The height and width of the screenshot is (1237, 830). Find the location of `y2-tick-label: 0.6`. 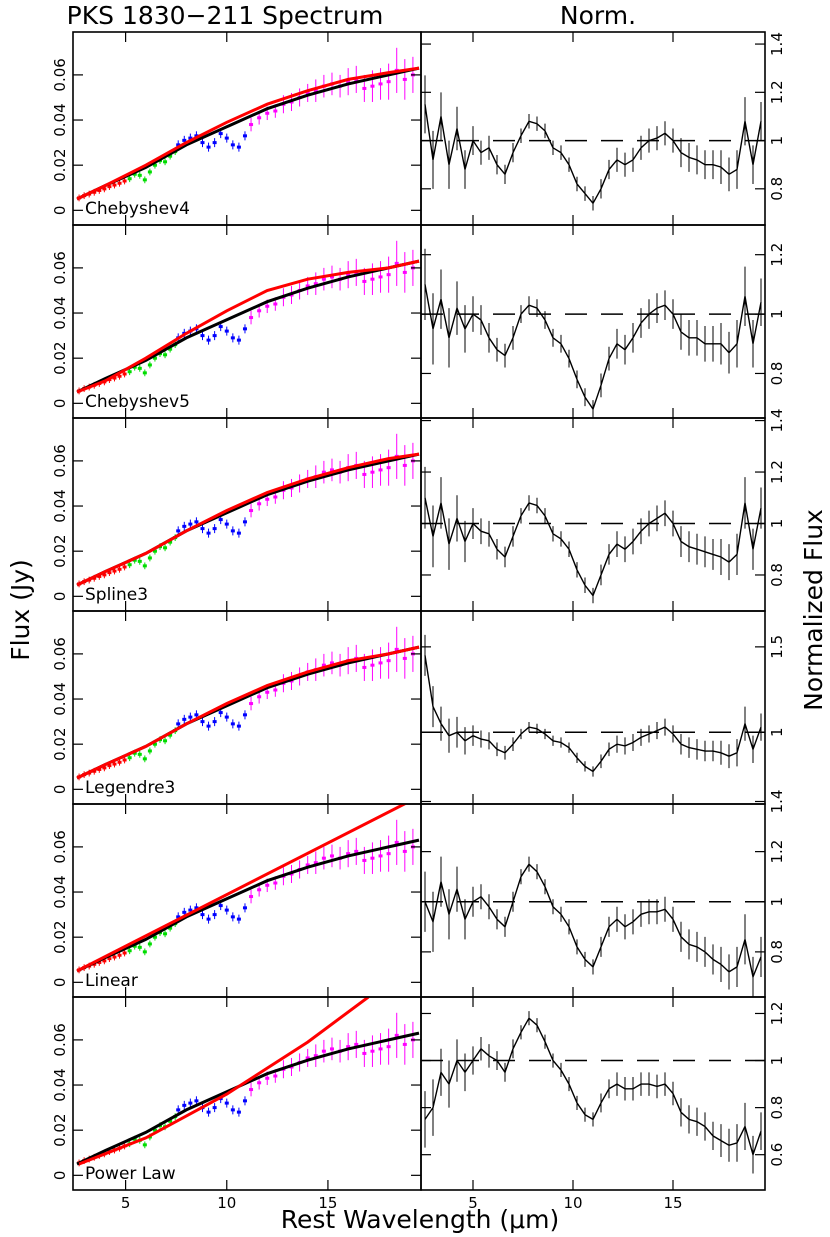

y2-tick-label: 0.6 is located at coordinates (777, 1155).